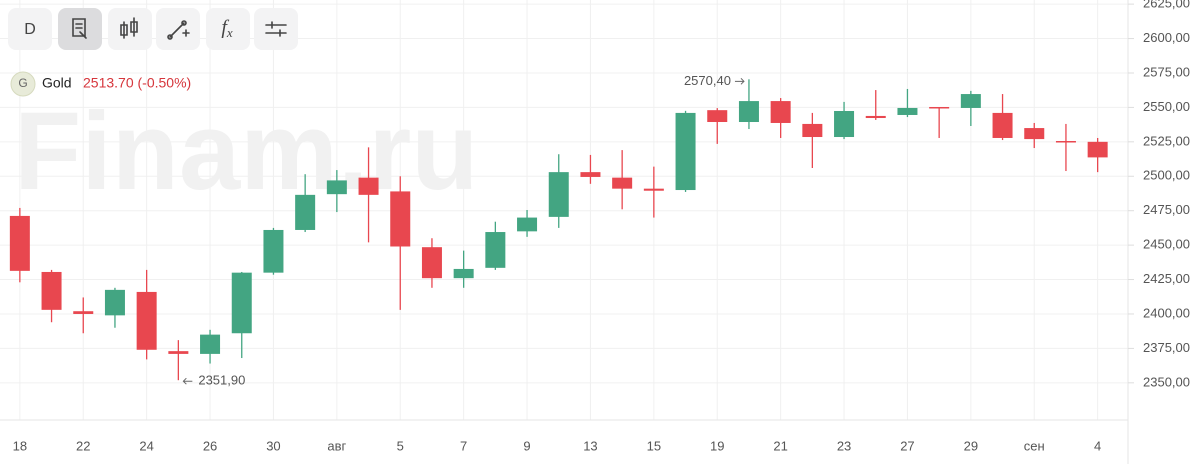 The height and width of the screenshot is (464, 1200). I want to click on x-tick-label: 23, so click(844, 445).